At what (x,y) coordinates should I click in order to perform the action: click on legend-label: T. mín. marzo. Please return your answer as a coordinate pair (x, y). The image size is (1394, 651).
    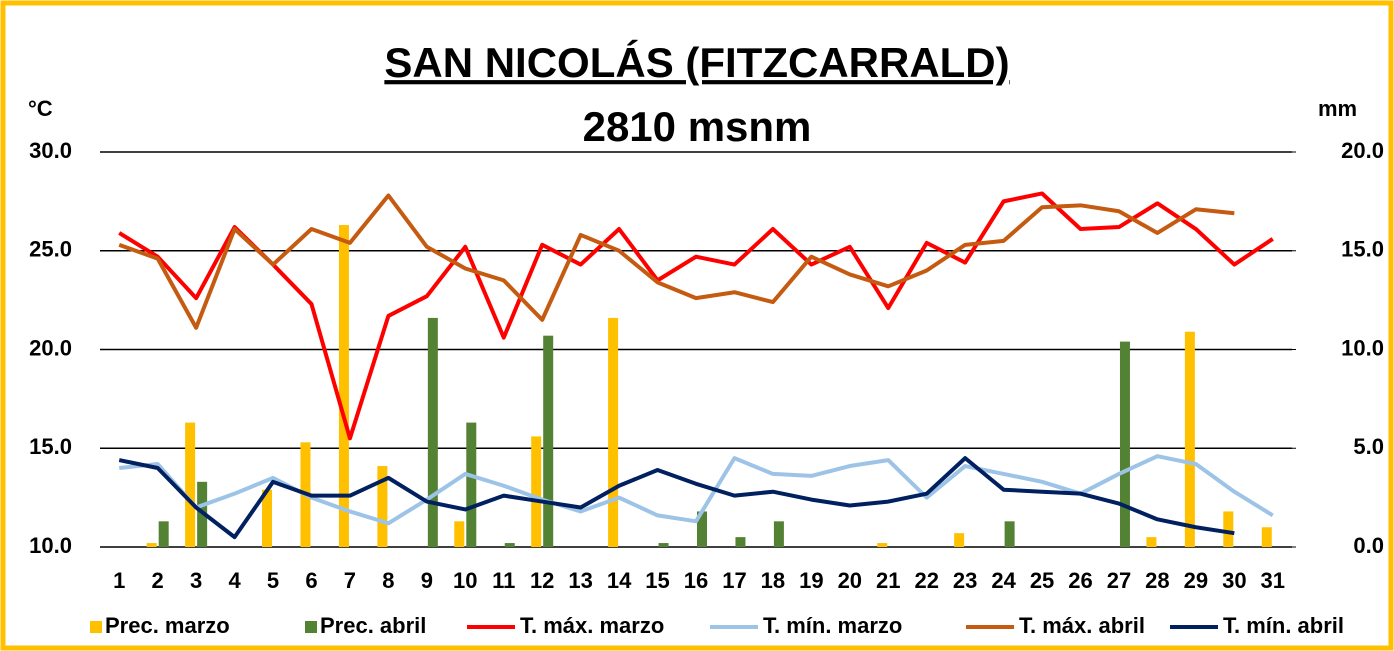
    Looking at the image, I should click on (832, 625).